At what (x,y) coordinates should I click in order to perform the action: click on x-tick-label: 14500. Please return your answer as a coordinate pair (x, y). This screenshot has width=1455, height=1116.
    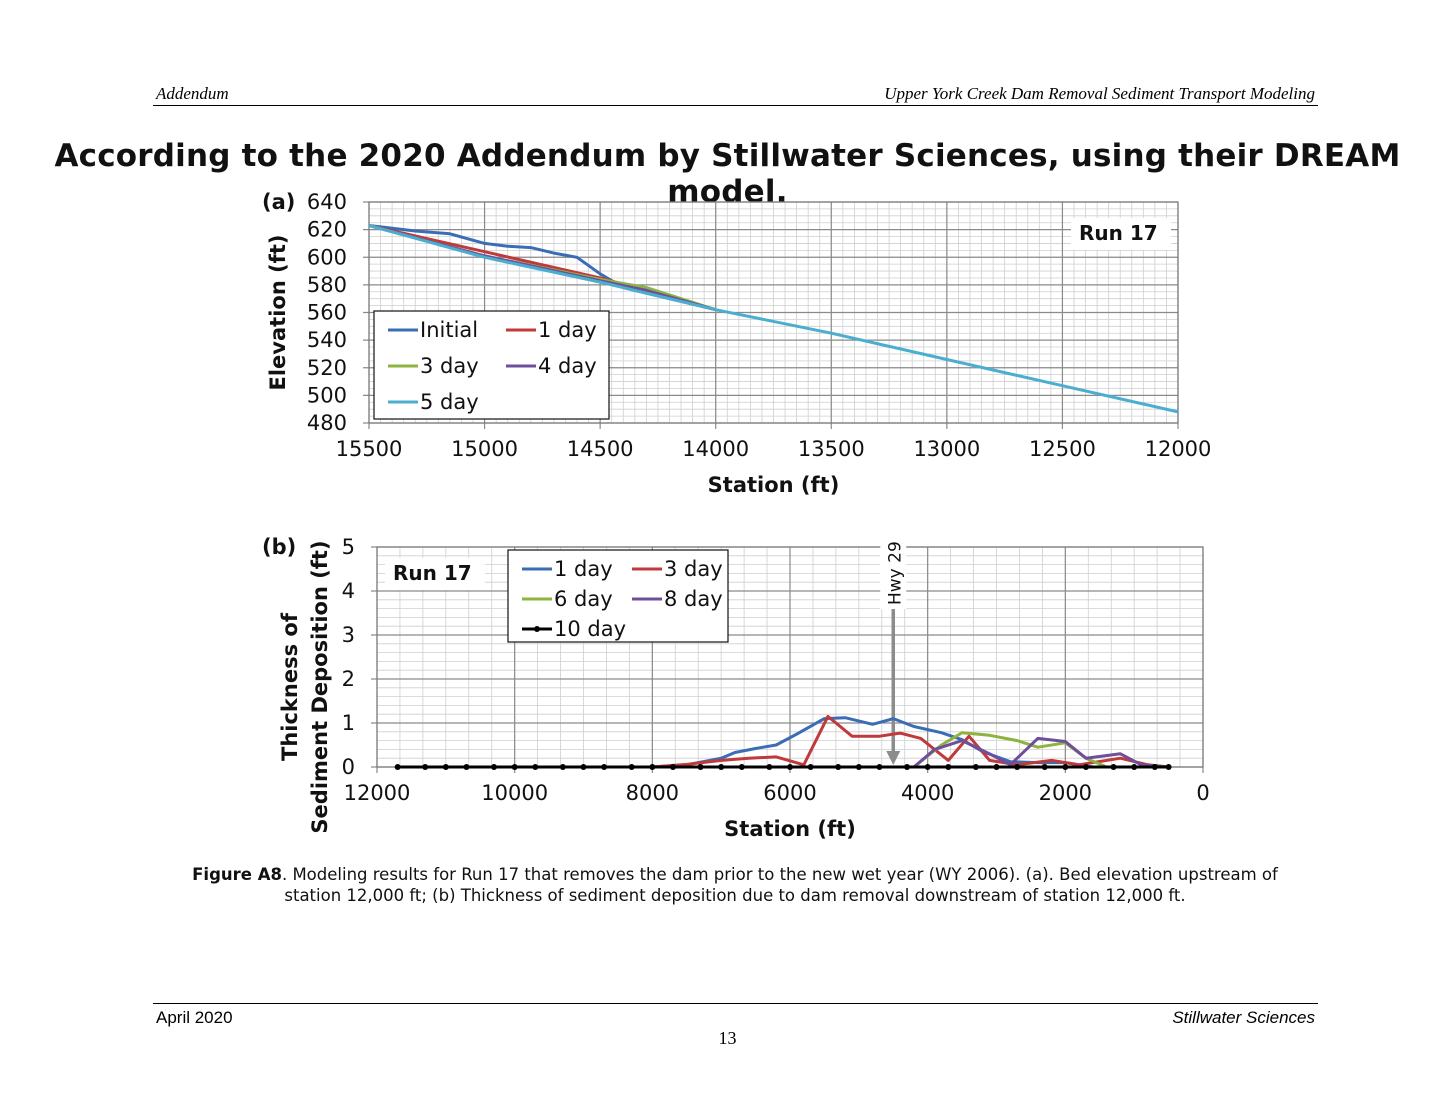
    Looking at the image, I should click on (600, 449).